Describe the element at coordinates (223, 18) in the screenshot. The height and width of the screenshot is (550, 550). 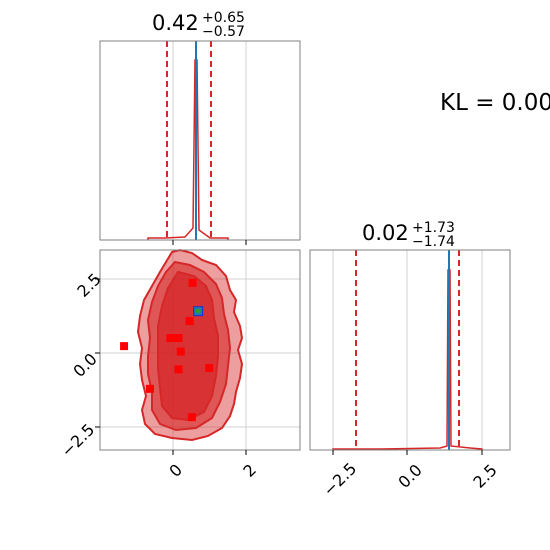
I see `title-upper-1: +0.65` at that location.